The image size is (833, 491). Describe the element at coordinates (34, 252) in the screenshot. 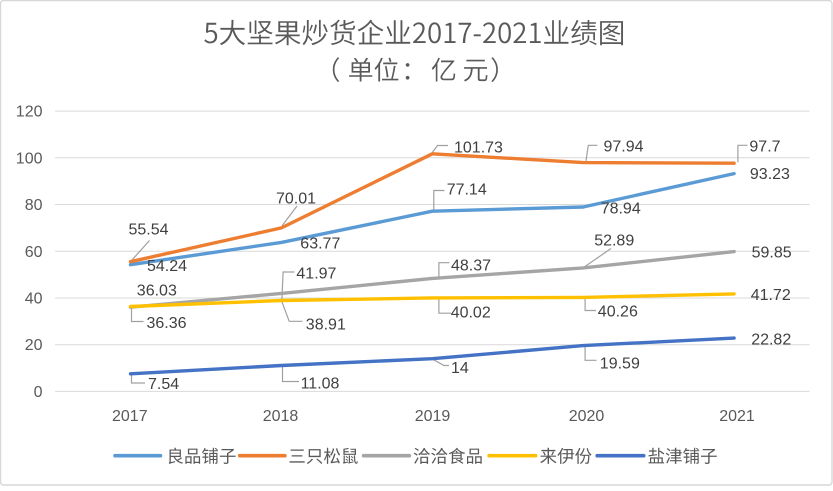

I see `svg-text: 60` at that location.